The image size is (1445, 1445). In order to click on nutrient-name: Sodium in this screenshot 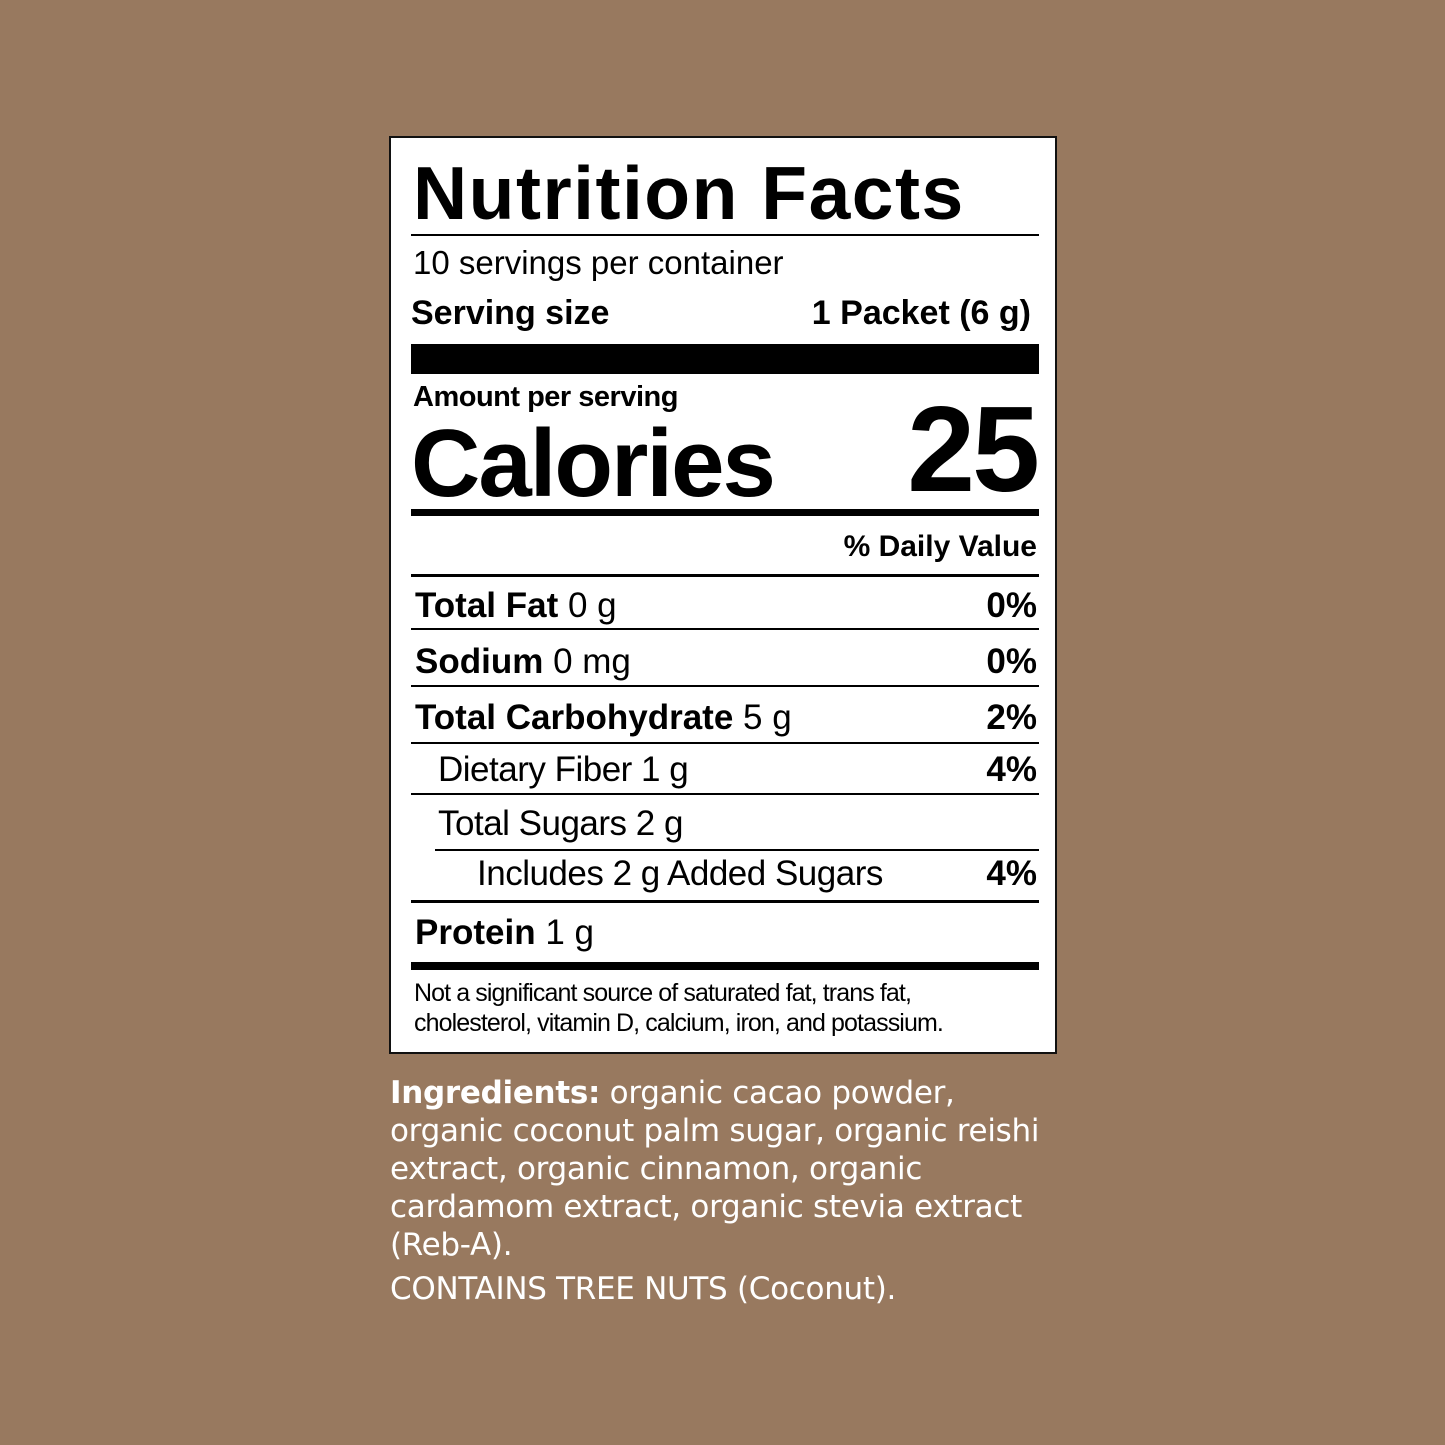, I will do `click(479, 661)`.